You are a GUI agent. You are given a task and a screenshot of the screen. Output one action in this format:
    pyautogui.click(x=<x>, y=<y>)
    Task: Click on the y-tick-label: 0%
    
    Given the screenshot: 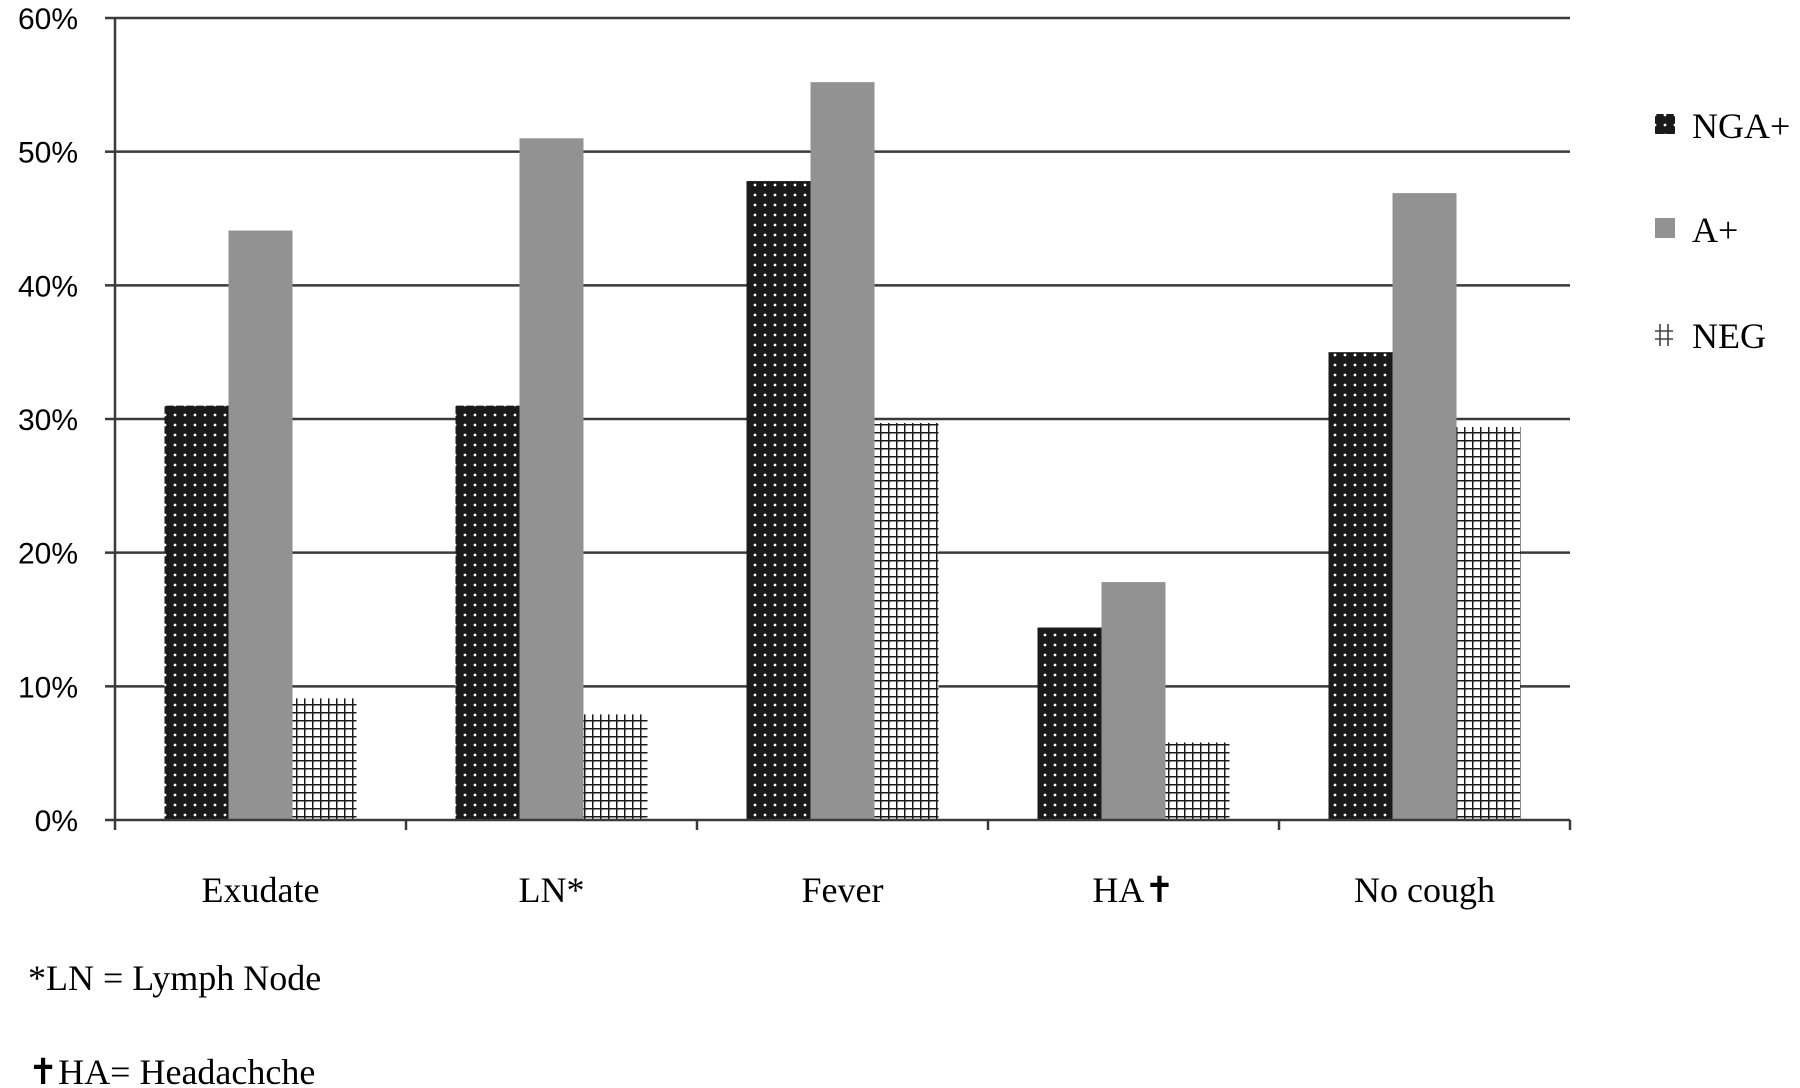 What is the action you would take?
    pyautogui.click(x=56, y=821)
    